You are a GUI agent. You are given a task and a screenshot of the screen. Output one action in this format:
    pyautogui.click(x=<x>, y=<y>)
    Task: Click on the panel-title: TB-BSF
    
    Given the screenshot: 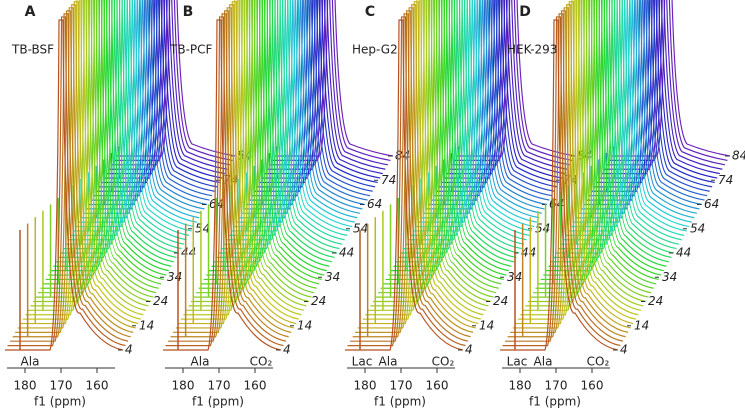 What is the action you would take?
    pyautogui.click(x=32, y=50)
    